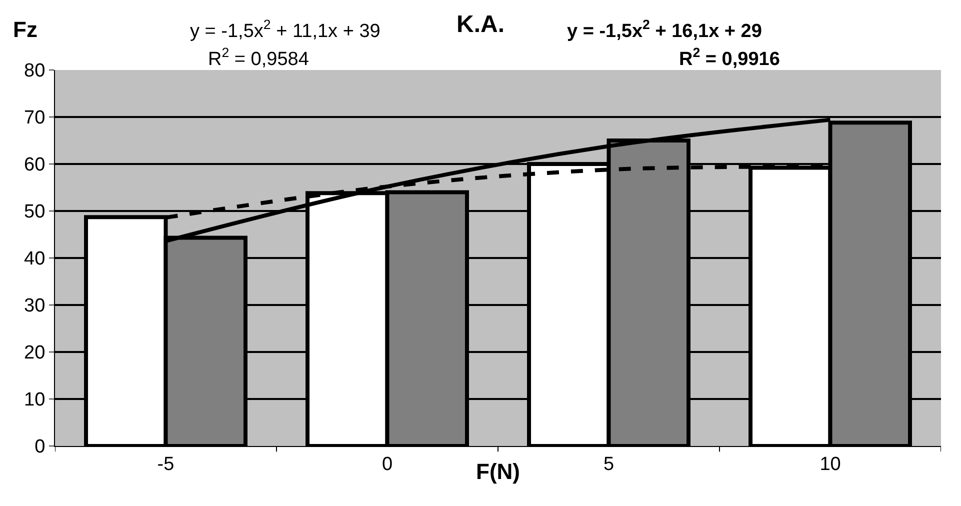 Image resolution: width=961 pixels, height=506 pixels. I want to click on chart-title: K.A., so click(480, 24).